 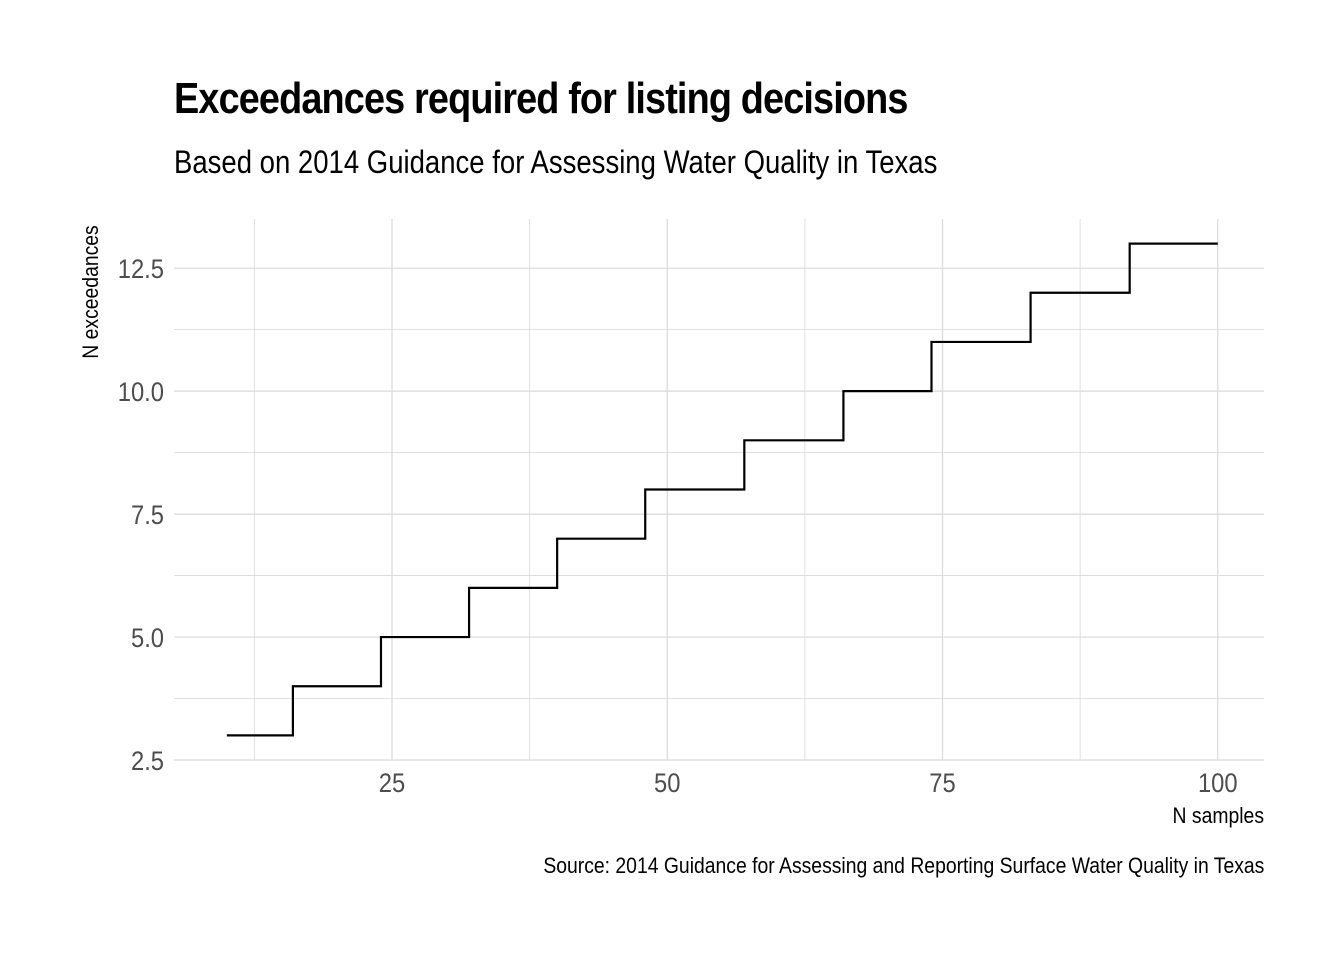 What do you see at coordinates (667, 784) in the screenshot?
I see `x-tick-label: 50` at bounding box center [667, 784].